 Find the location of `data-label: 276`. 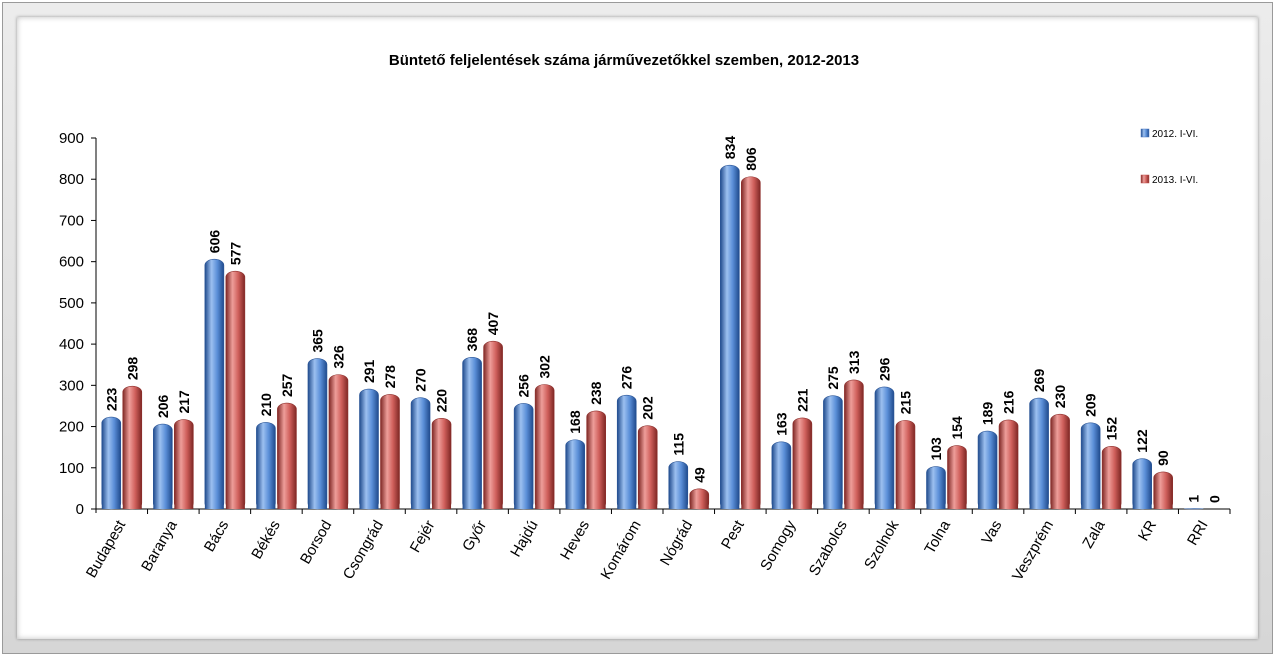

data-label: 276 is located at coordinates (627, 378).